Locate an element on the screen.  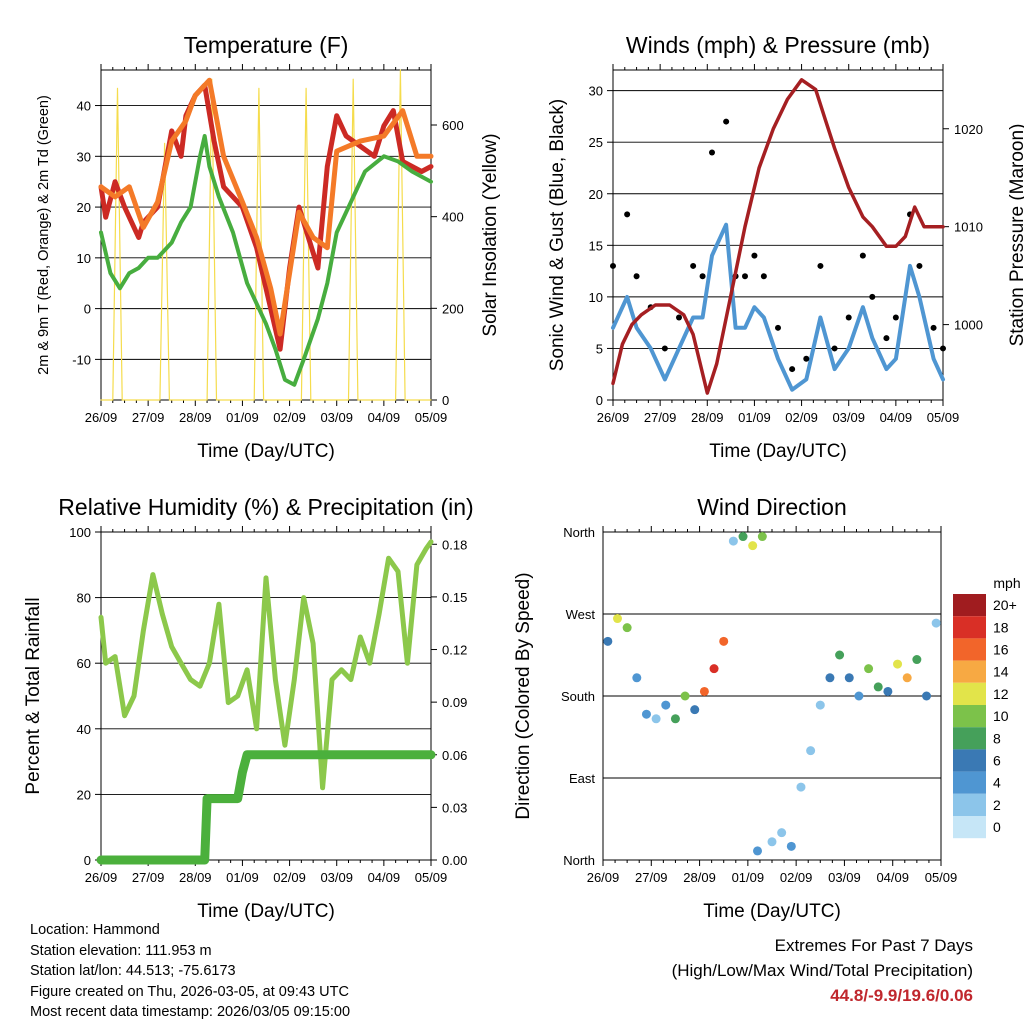
x-tick-label: 28/09 is located at coordinates (195, 417).